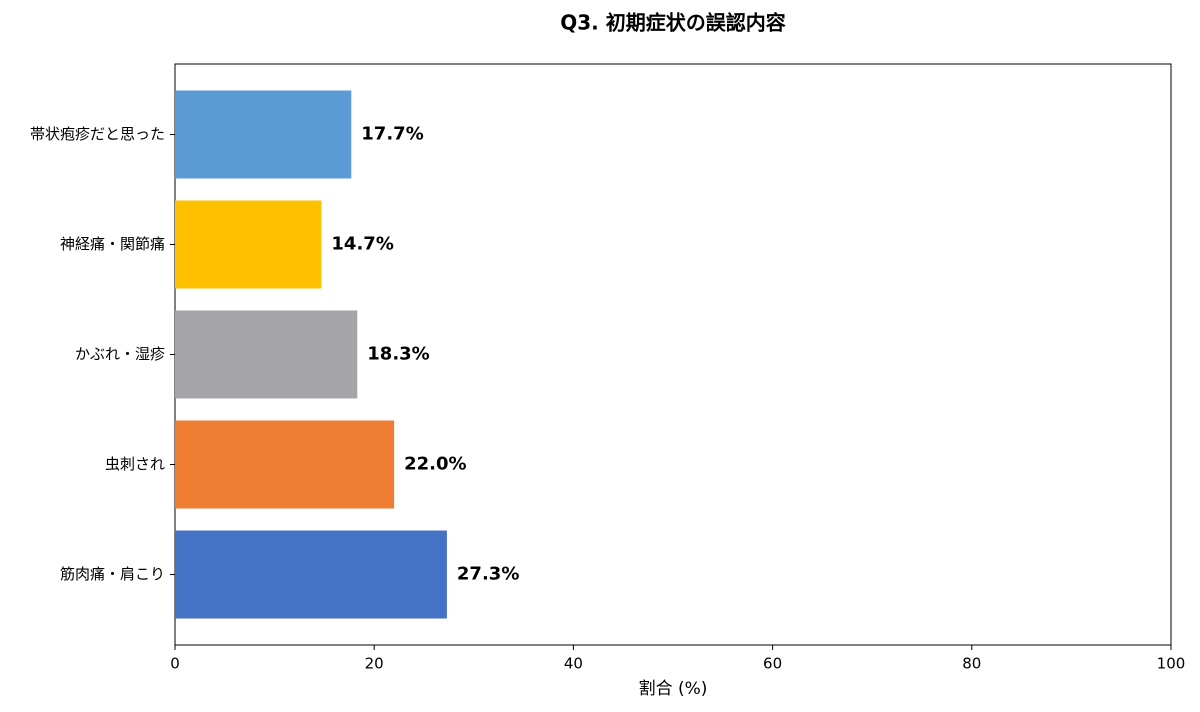  Describe the element at coordinates (398, 354) in the screenshot. I see `value-label: 18.3%` at that location.